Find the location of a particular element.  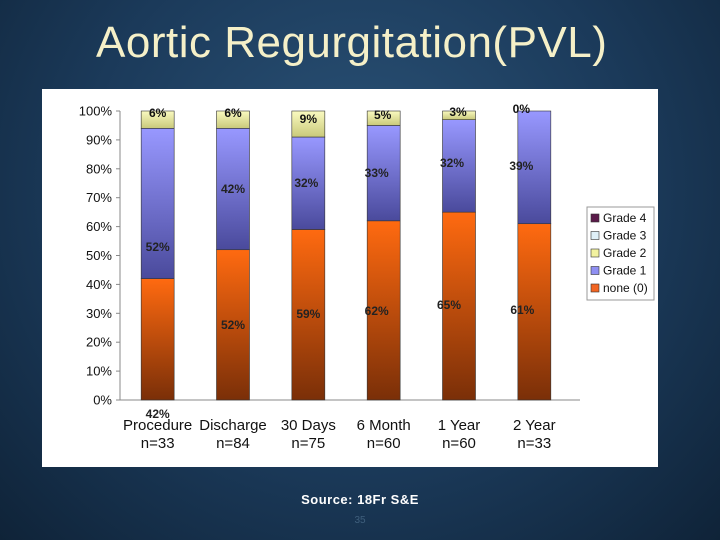

x-tick-label: Discharge is located at coordinates (233, 425).